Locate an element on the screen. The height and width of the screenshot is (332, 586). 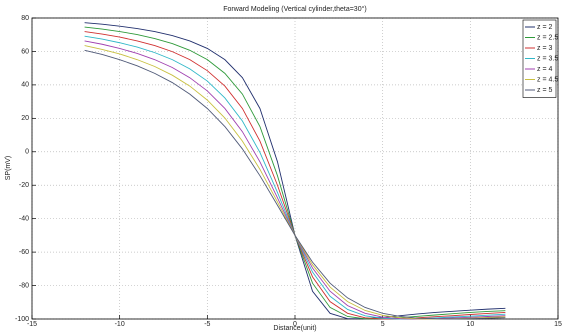
y-tick-label: 60 is located at coordinates (25, 51).